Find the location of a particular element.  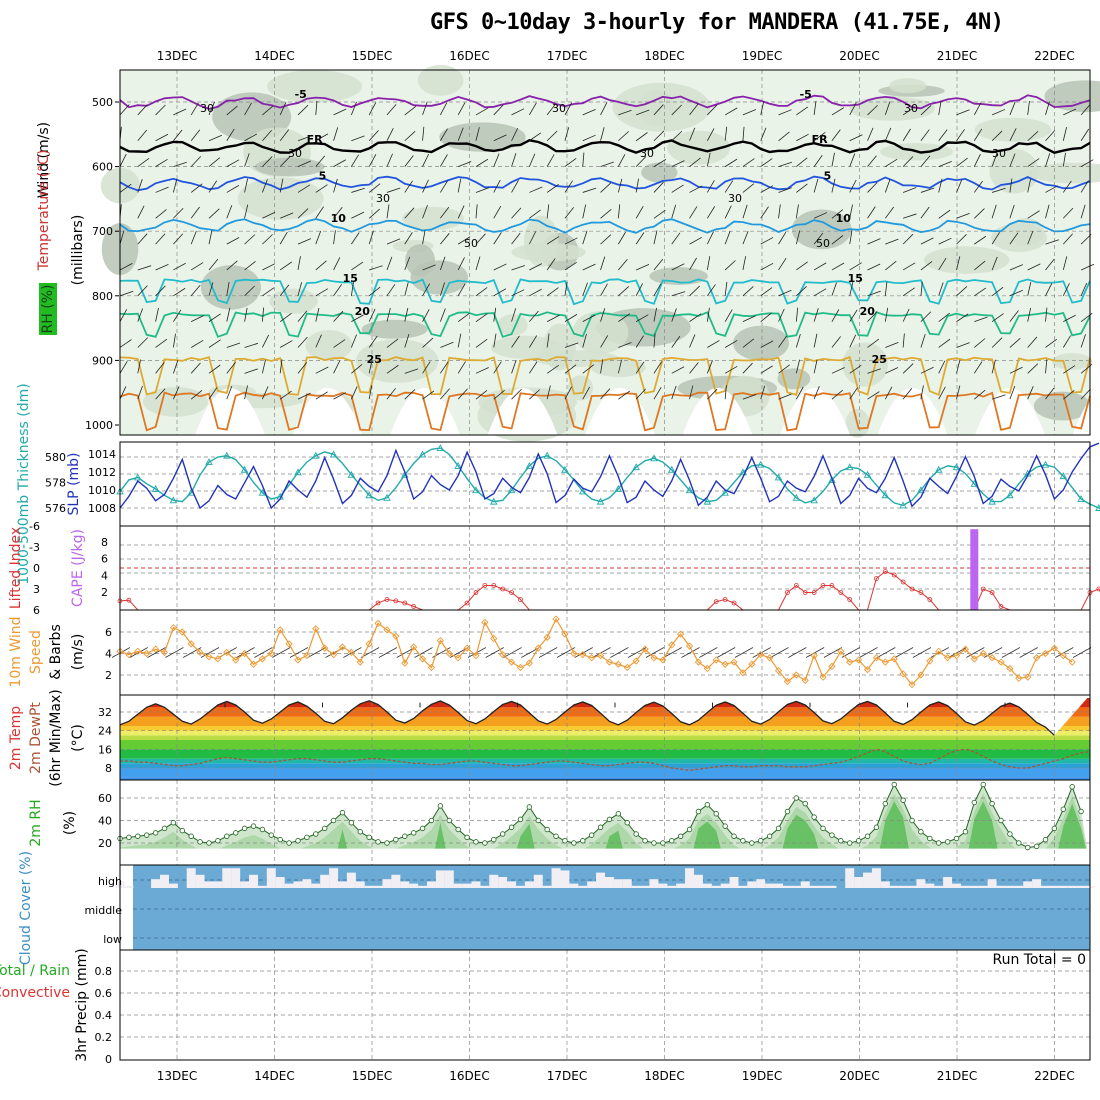

dry-region is located at coordinates (230, 411).